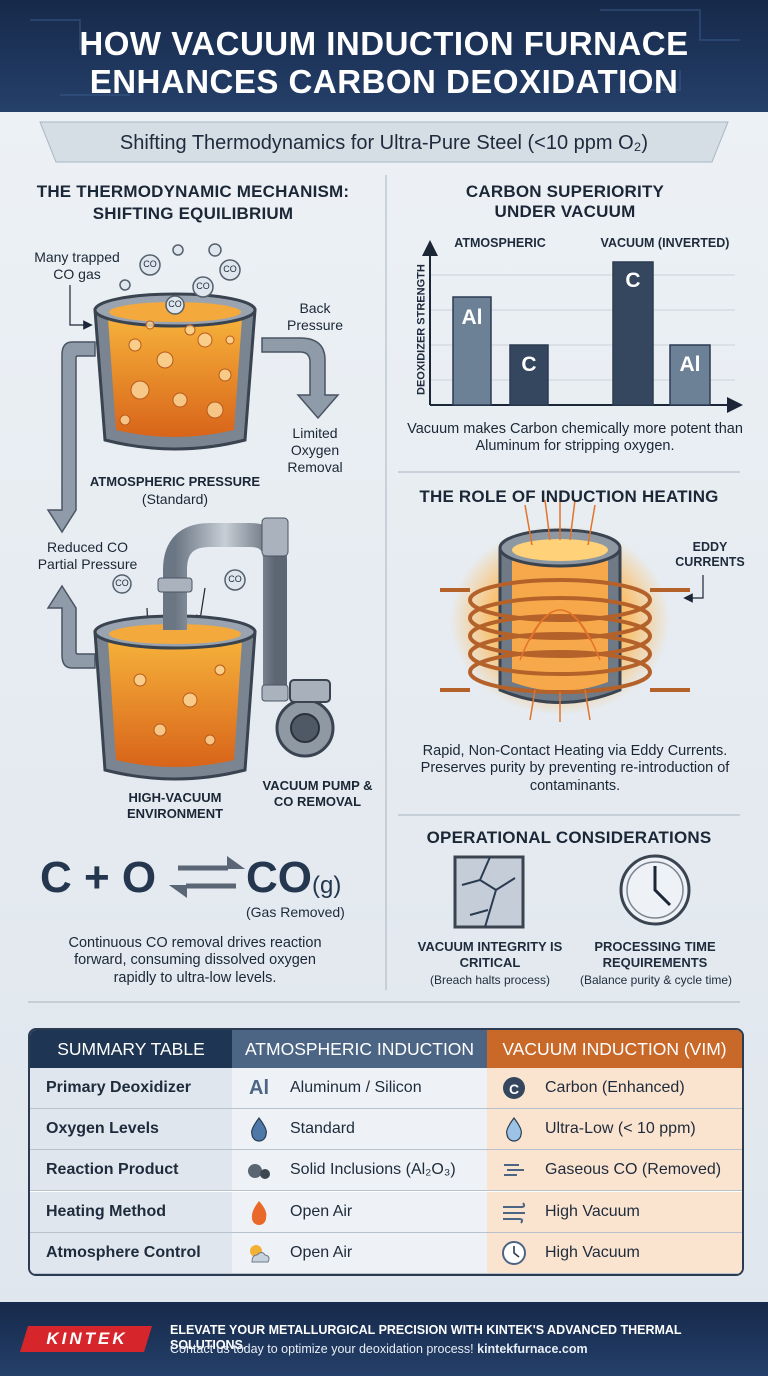  Describe the element at coordinates (582, 326) in the screenshot. I see `carbon-chart` at that location.